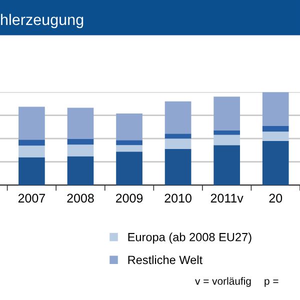 This screenshot has height=300, width=300. I want to click on x-tick-label: 2010, so click(178, 198).